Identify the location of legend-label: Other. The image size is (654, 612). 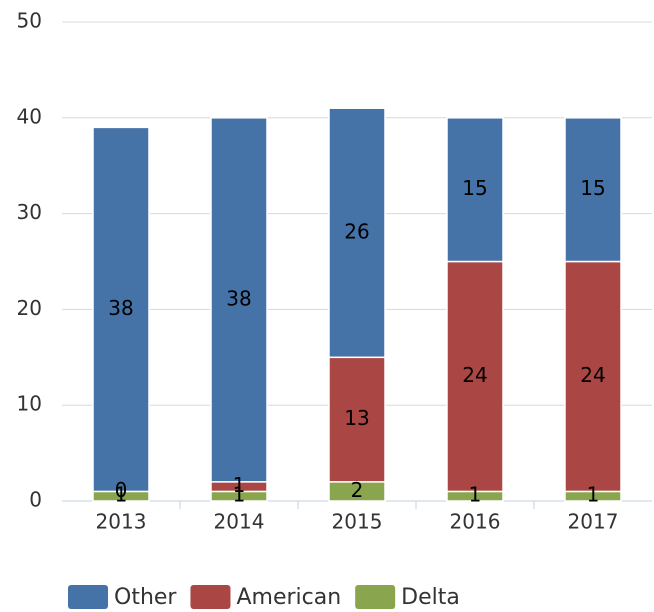
(145, 597).